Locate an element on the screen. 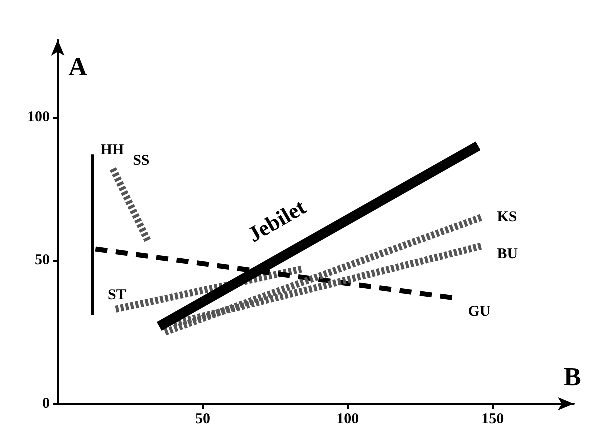 The height and width of the screenshot is (432, 592). series-label: BU is located at coordinates (507, 254).